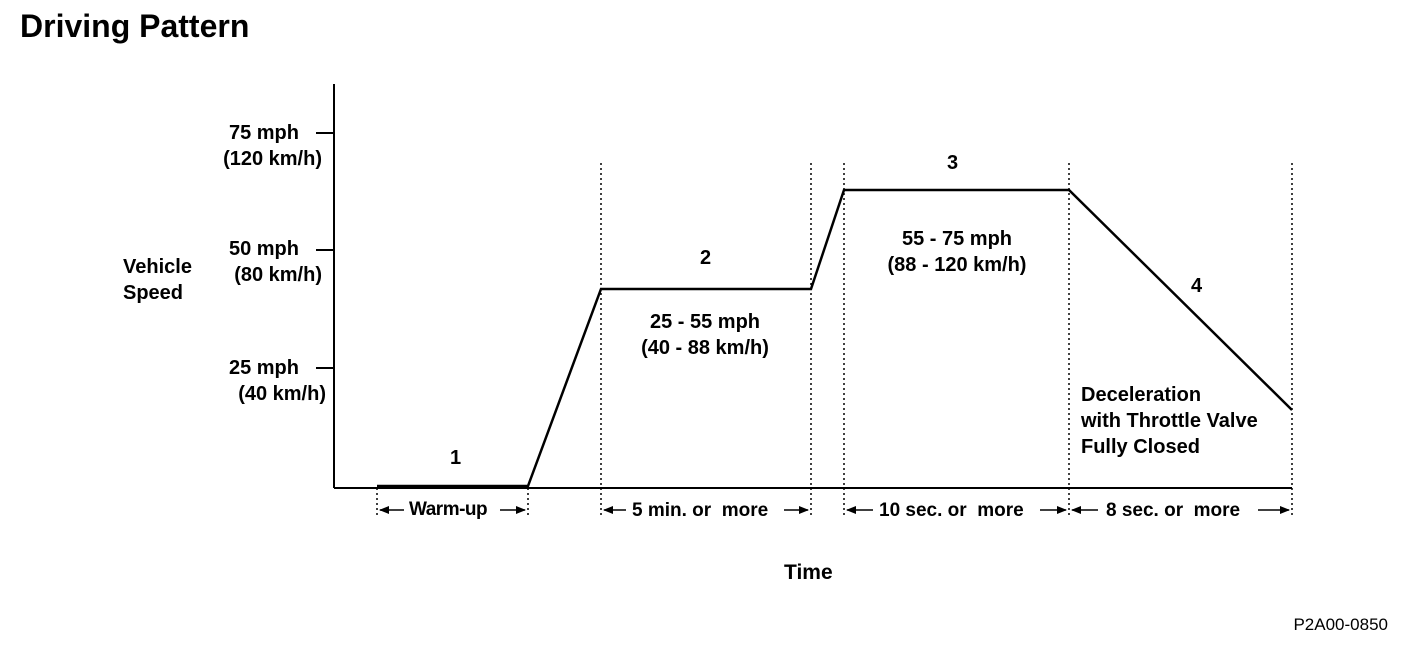 This screenshot has width=1408, height=648. Describe the element at coordinates (456, 458) in the screenshot. I see `phase-number-1: 1` at that location.